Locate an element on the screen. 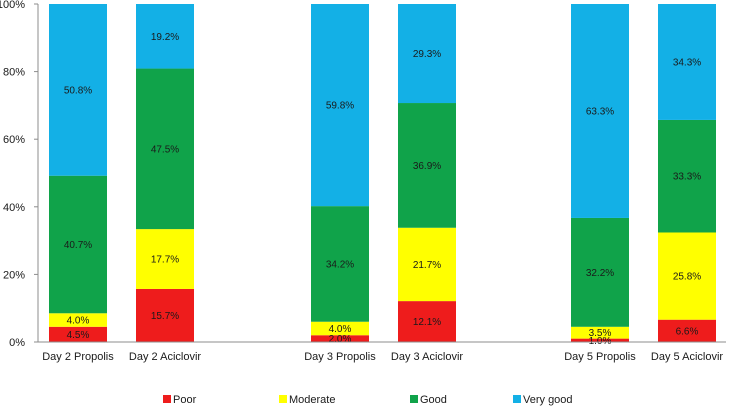 The width and height of the screenshot is (730, 409). y-tick-label: 40% is located at coordinates (14, 208).